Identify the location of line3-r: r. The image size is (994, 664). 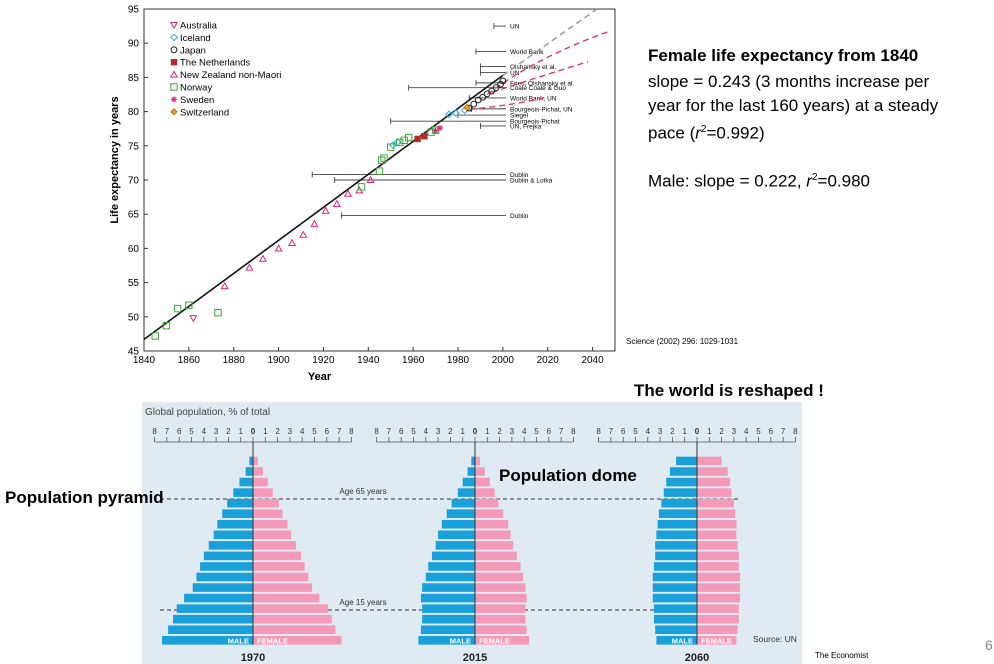
(698, 133).